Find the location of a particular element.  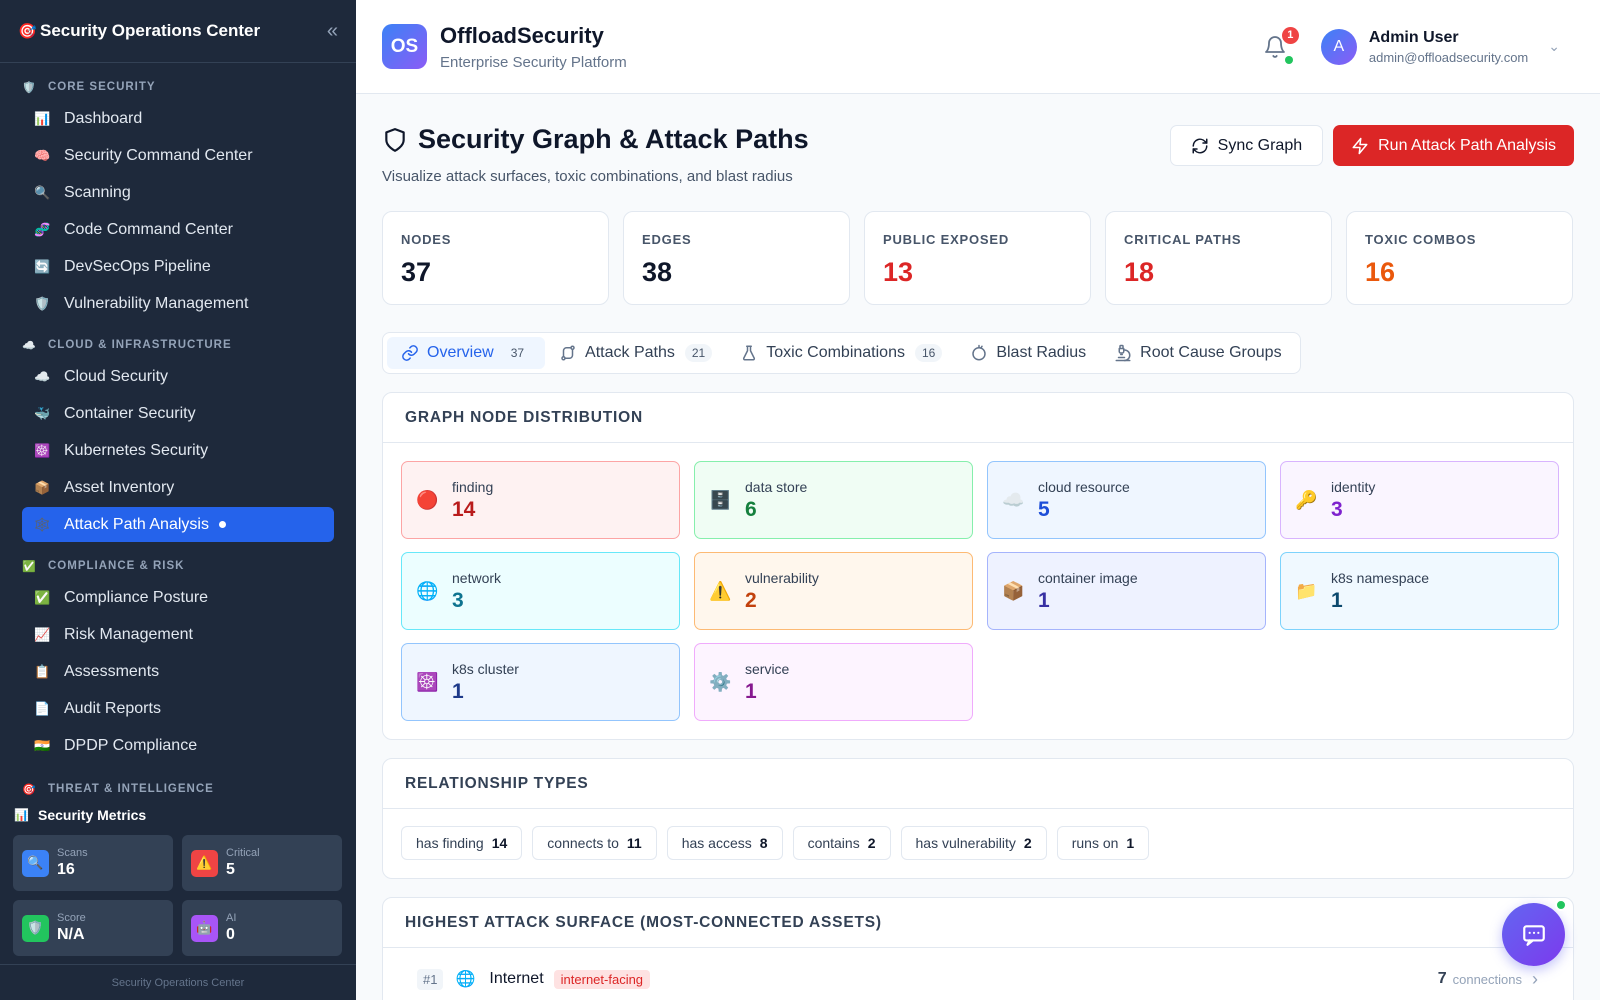

relationship-chip-runs-on: runs on 1 is located at coordinates (1103, 843).